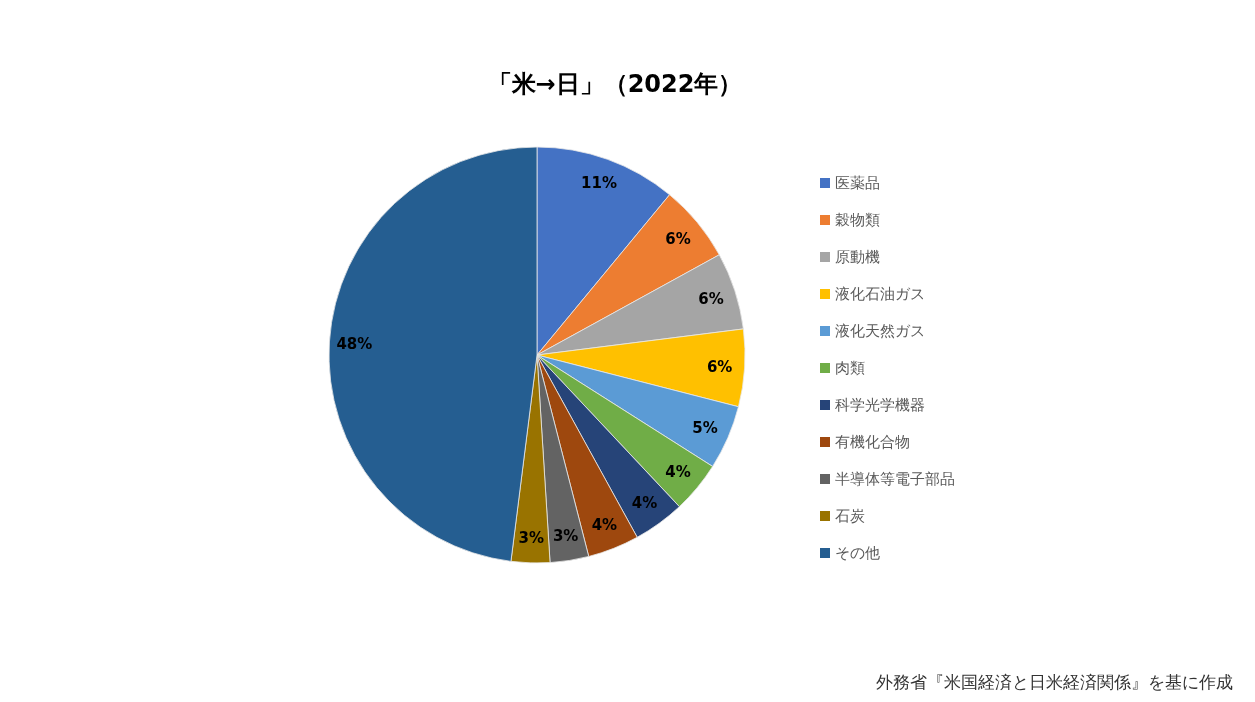  I want to click on legend-label: 液化石油ガス, so click(880, 294).